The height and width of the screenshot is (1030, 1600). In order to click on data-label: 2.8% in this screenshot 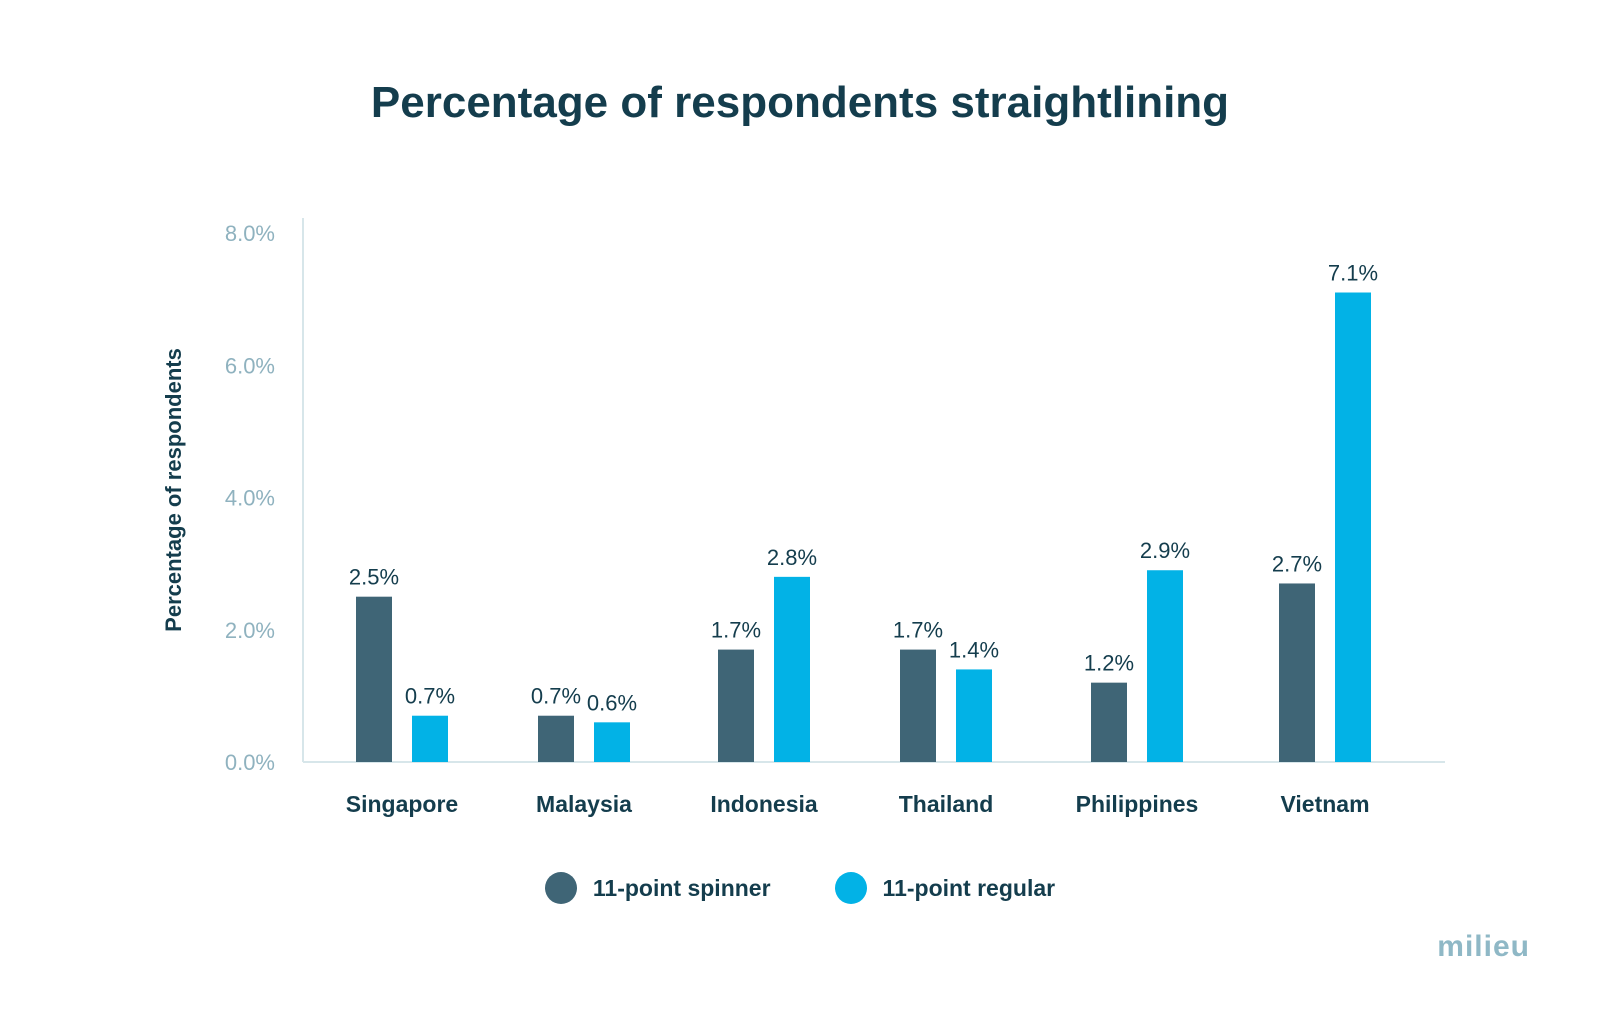, I will do `click(792, 557)`.